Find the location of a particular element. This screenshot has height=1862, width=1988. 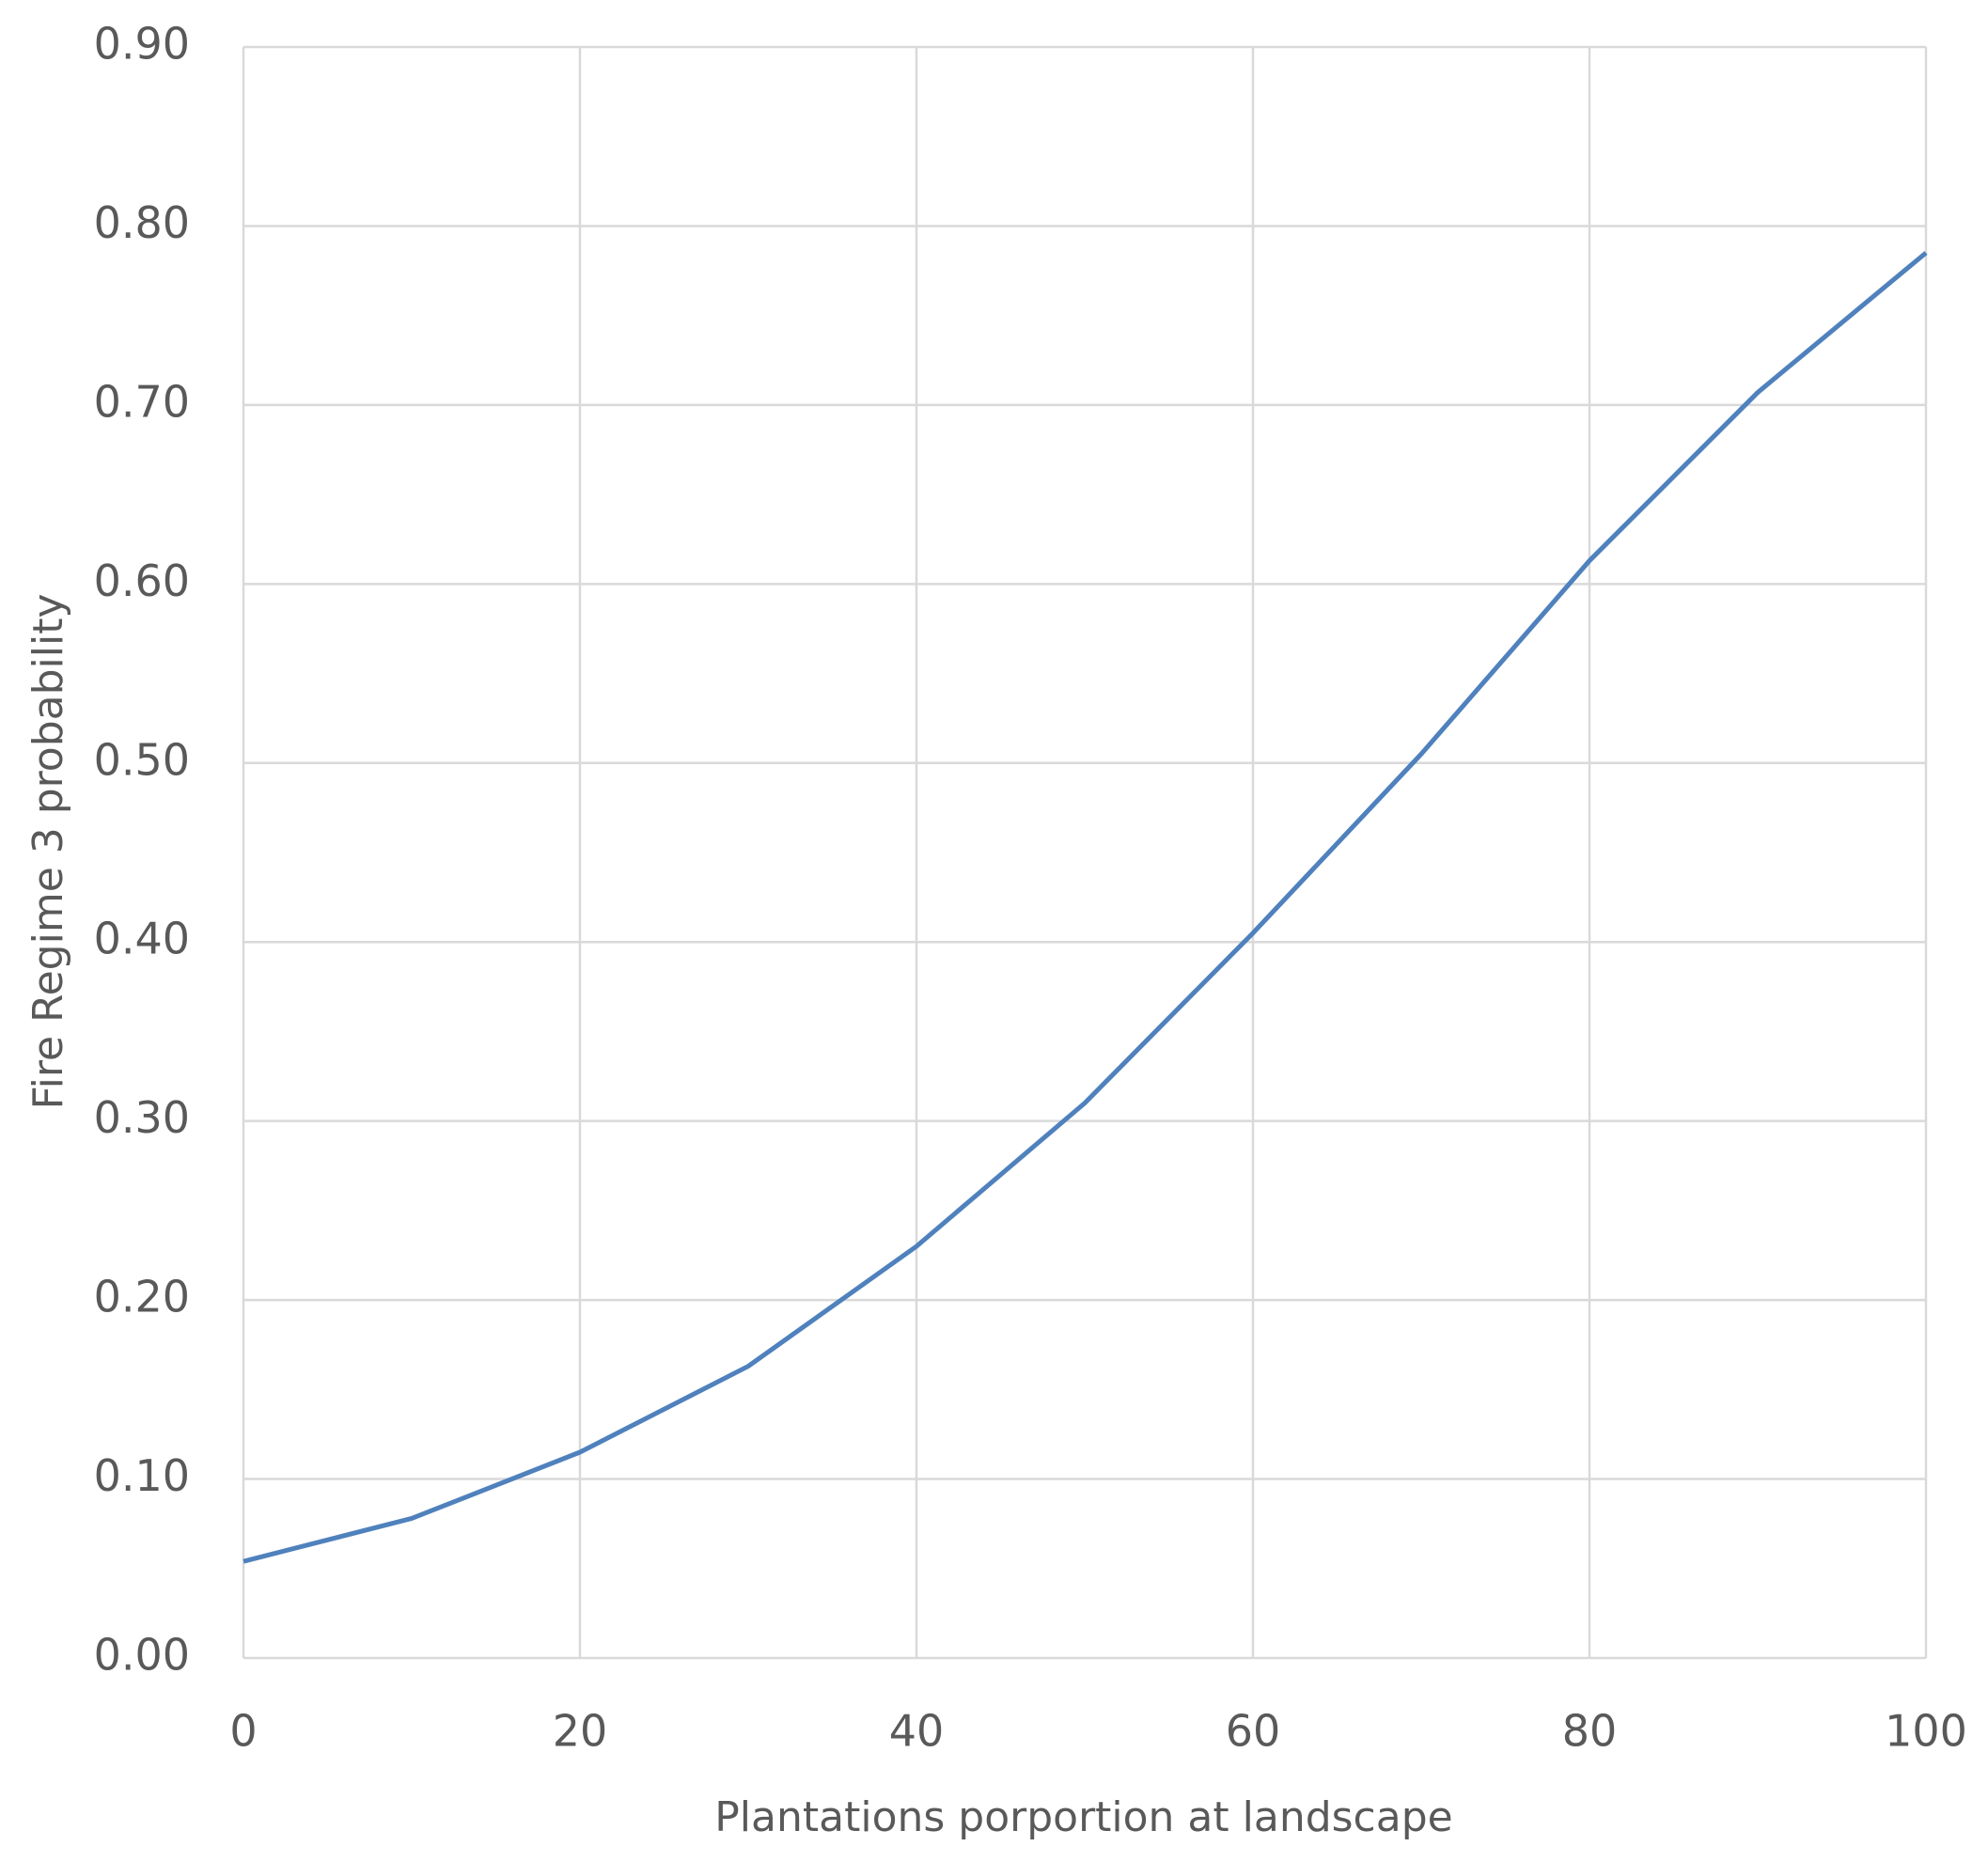

x-axis-title: Plantations porportion at landscape is located at coordinates (1083, 1817).